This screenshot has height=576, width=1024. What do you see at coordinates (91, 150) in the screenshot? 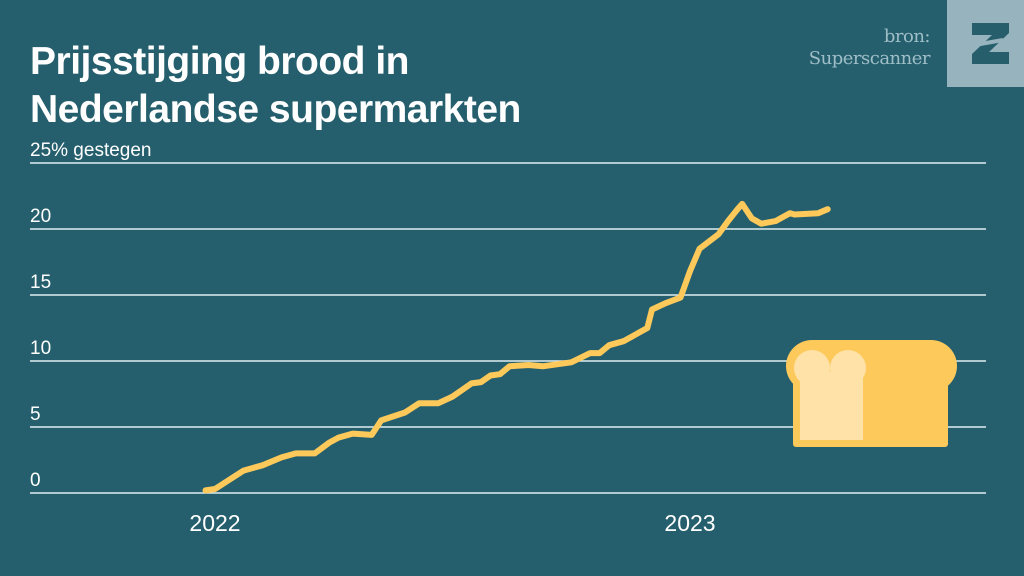
I see `y-tick-label: 25% gestegen` at bounding box center [91, 150].